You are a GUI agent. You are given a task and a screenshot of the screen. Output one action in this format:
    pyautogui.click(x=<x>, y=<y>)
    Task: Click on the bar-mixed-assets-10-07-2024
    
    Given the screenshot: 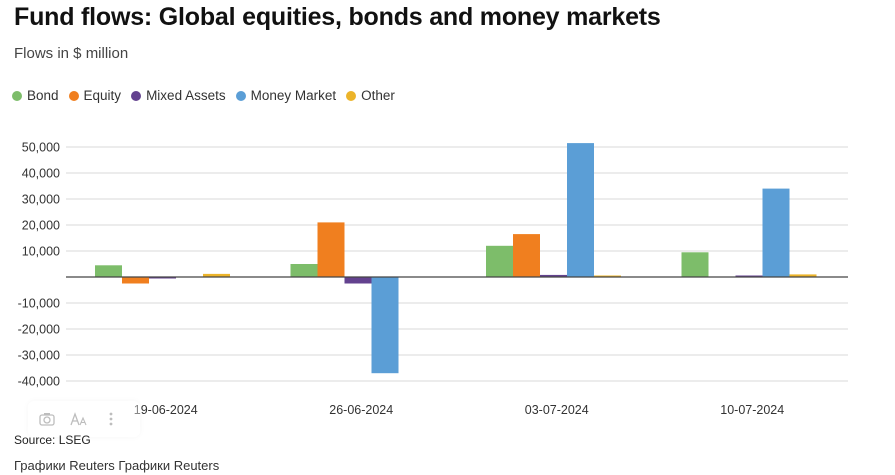 What is the action you would take?
    pyautogui.click(x=749, y=276)
    